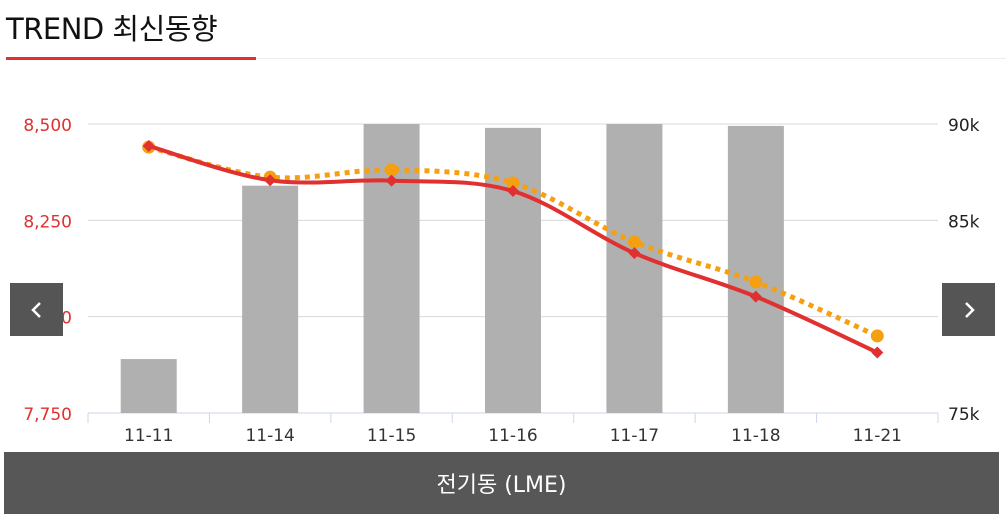  Describe the element at coordinates (631, 58) in the screenshot. I see `header-divider` at that location.